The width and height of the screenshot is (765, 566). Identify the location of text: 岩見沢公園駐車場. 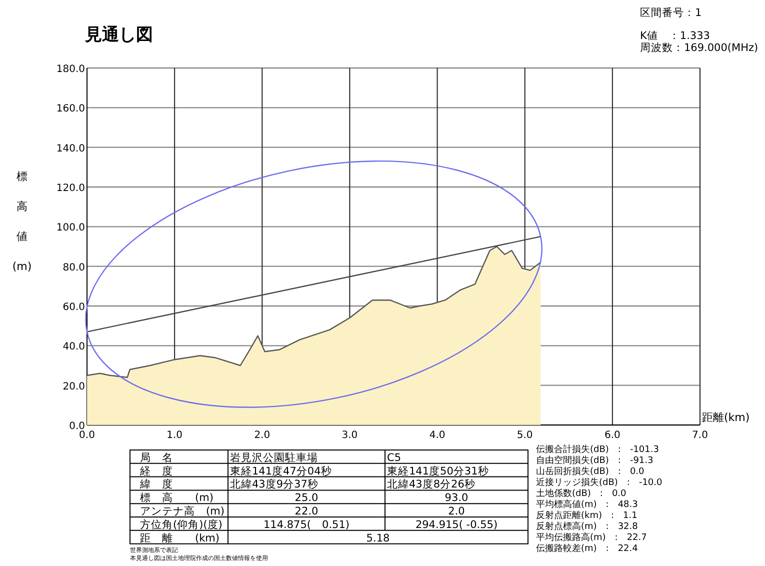
(274, 457).